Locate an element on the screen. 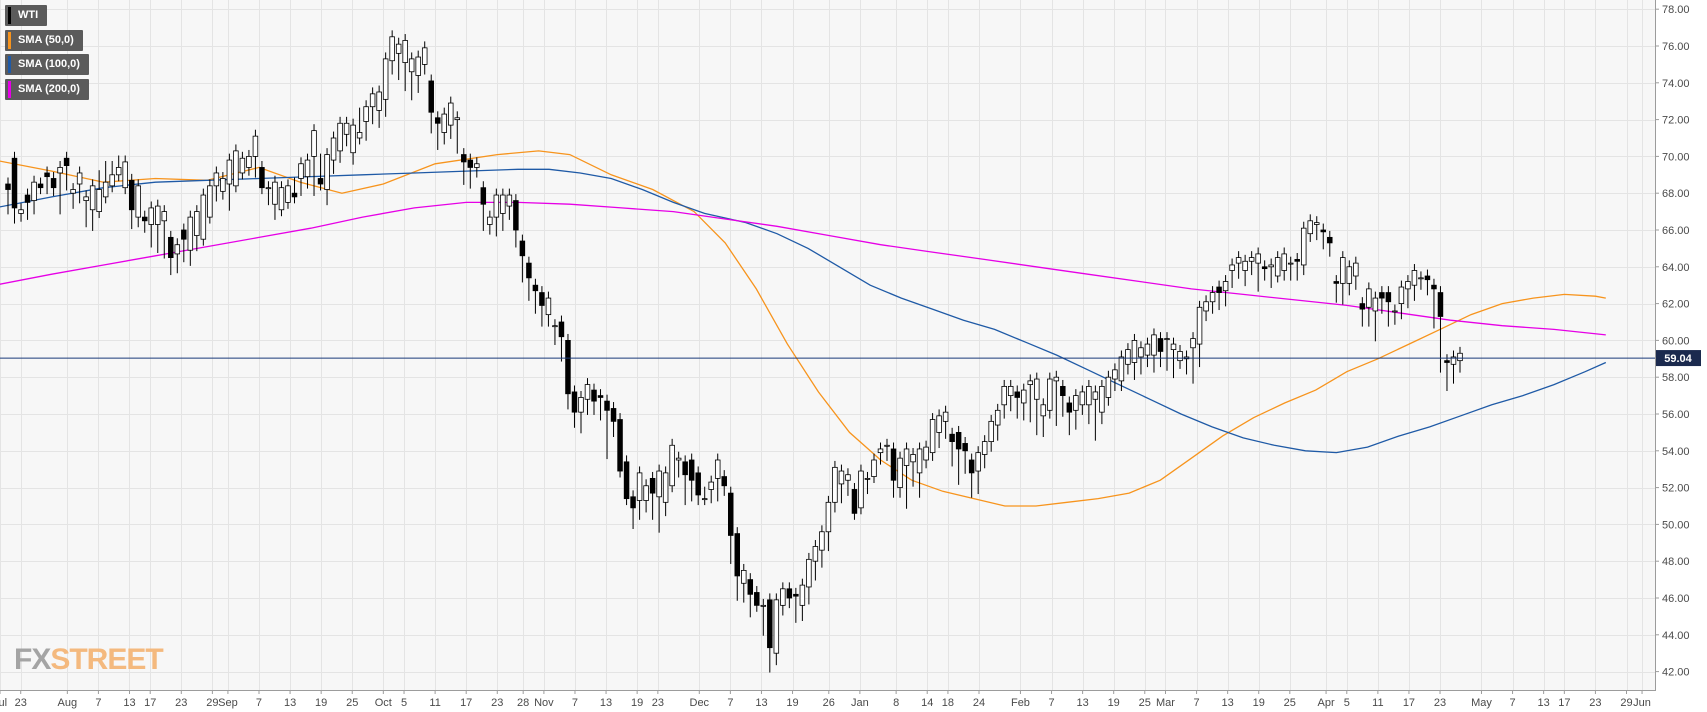 The height and width of the screenshot is (712, 1707). logo-fx: FX is located at coordinates (32, 659).